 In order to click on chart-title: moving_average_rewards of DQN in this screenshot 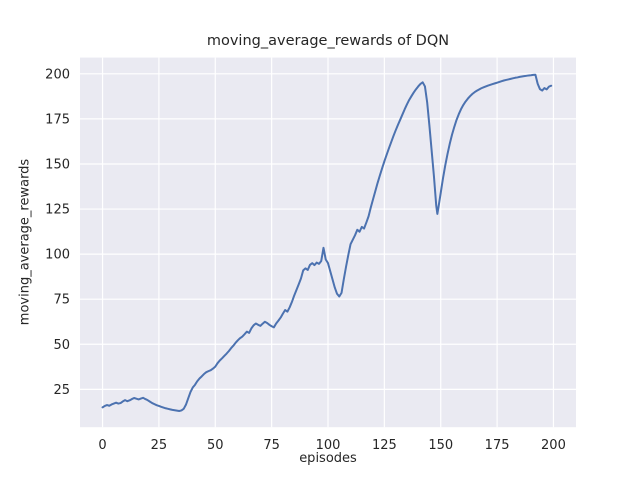, I will do `click(328, 41)`.